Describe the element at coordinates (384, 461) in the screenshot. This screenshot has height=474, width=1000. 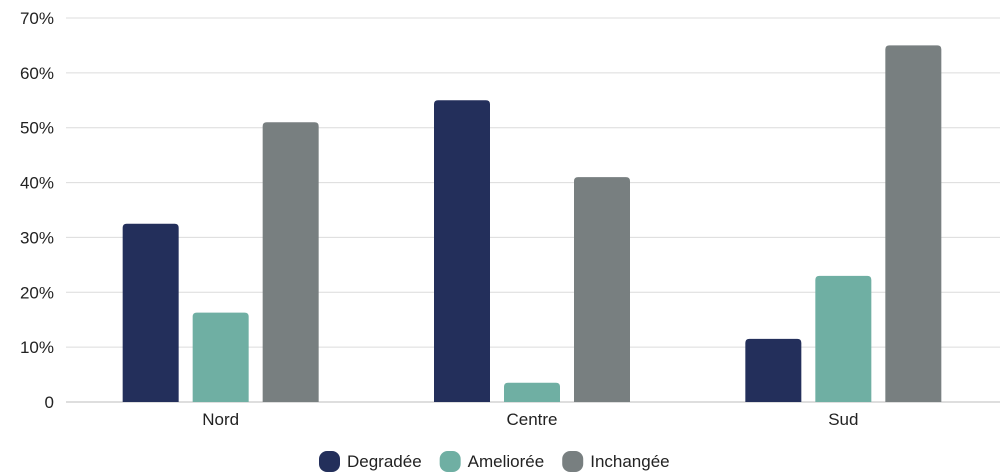
I see `legend-label: Degradée` at that location.